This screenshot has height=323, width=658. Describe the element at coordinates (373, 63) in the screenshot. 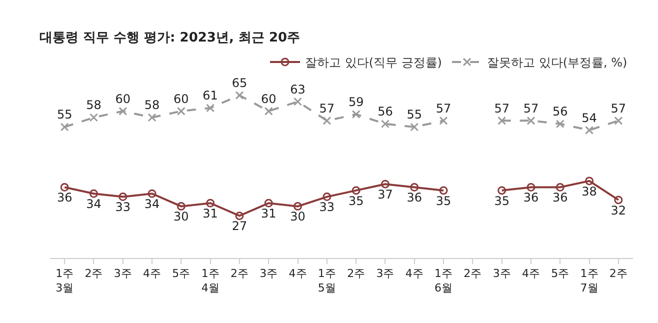

I see `legend-label: 잘하고 있다(직무 긍정률)` at that location.